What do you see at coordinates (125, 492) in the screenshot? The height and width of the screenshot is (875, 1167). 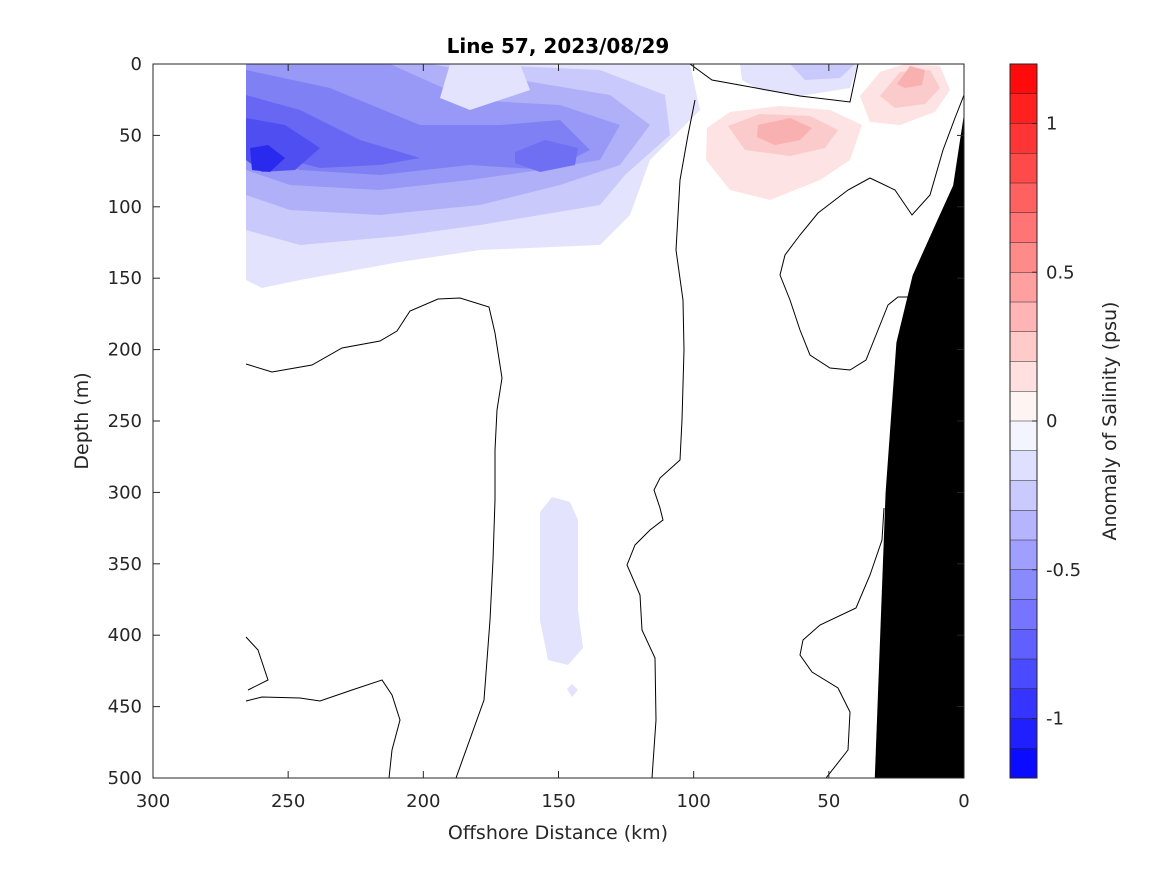 I see `y-tick-label: 300` at bounding box center [125, 492].